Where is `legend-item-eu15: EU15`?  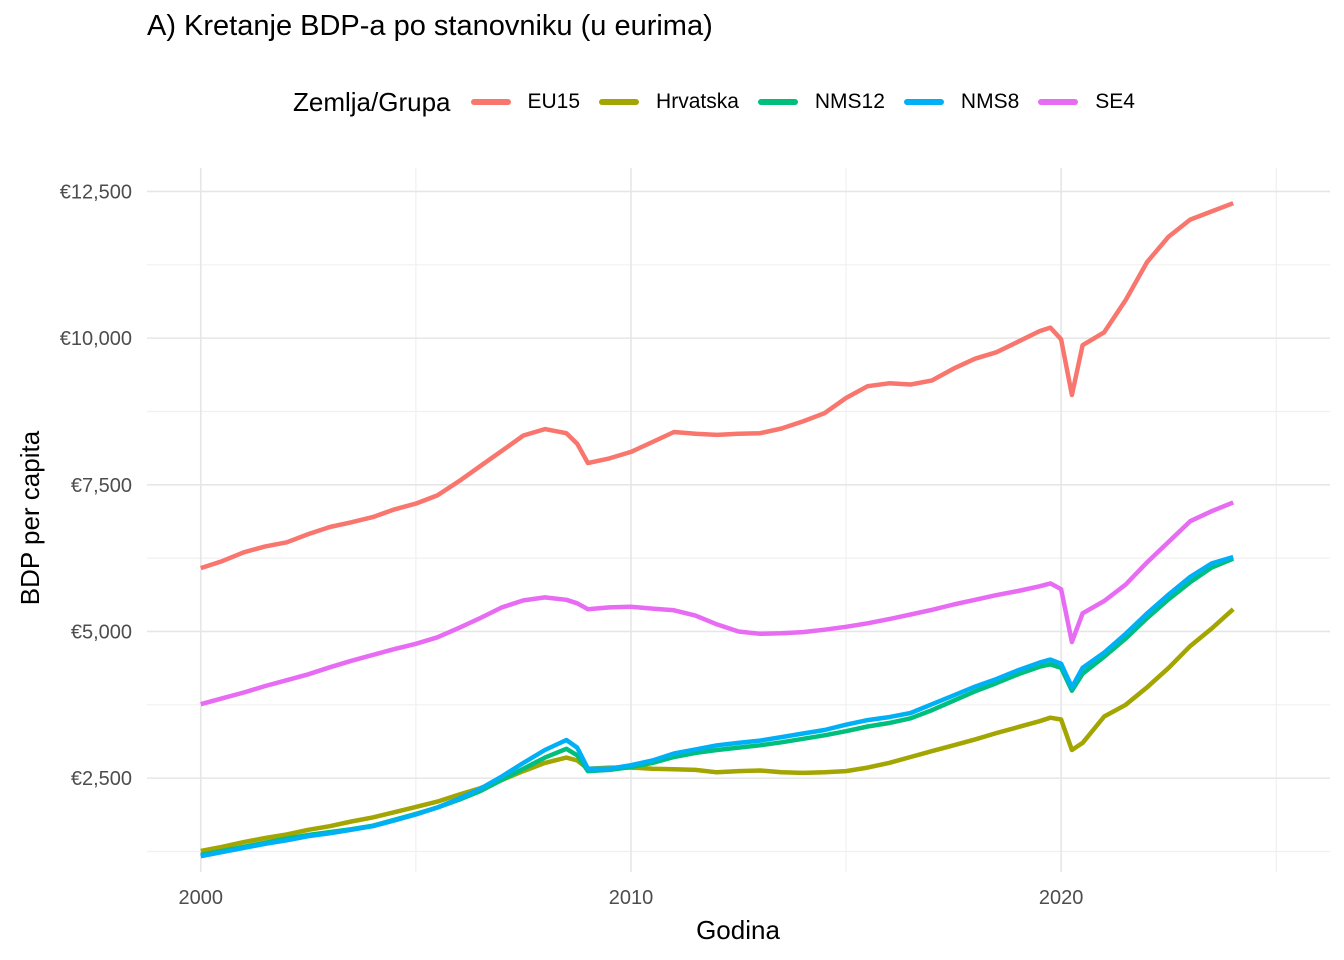 legend-item-eu15: EU15 is located at coordinates (525, 102).